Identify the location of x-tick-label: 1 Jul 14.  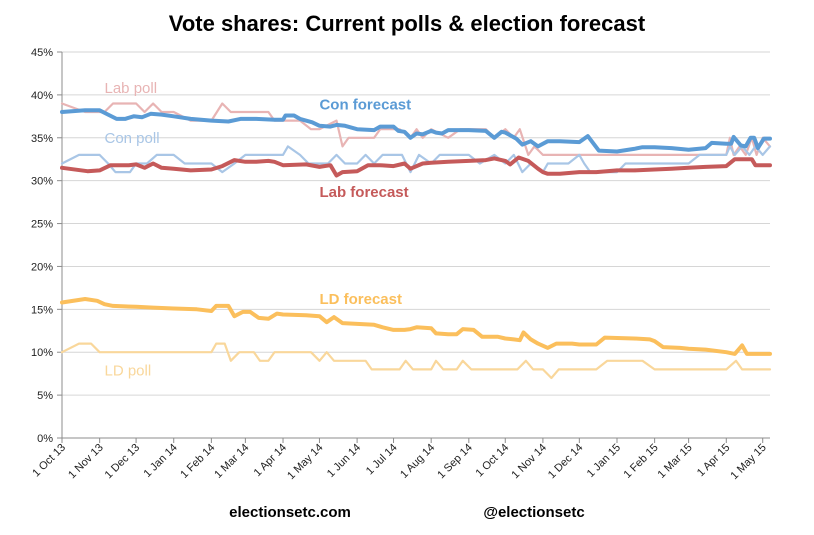
(382, 460).